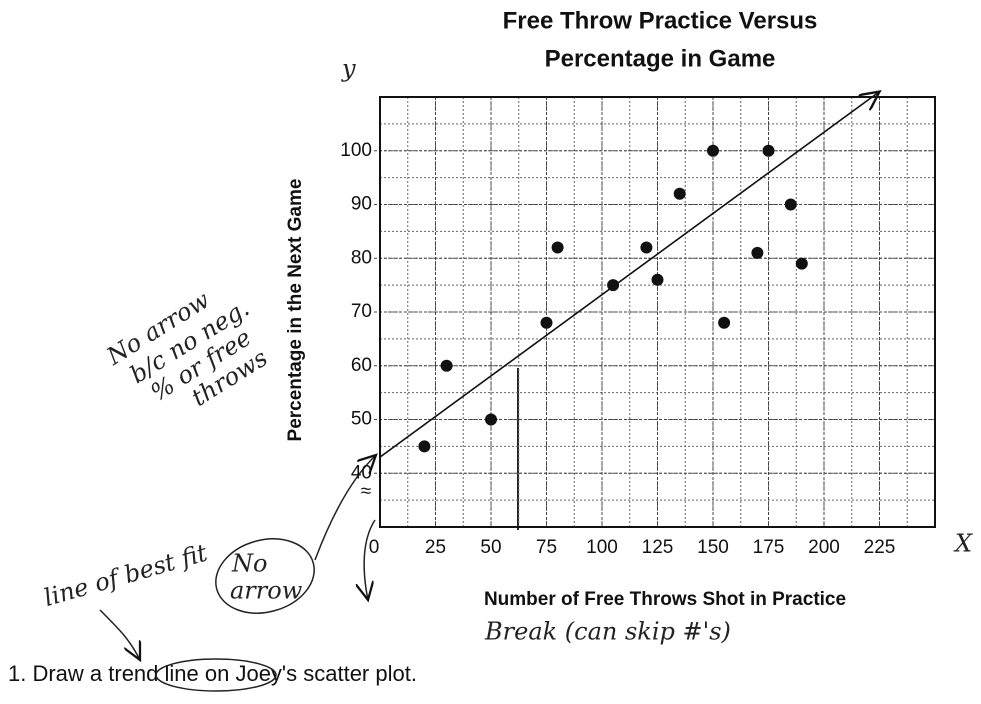 The image size is (981, 704). Describe the element at coordinates (880, 547) in the screenshot. I see `x-tick-label: 225` at that location.